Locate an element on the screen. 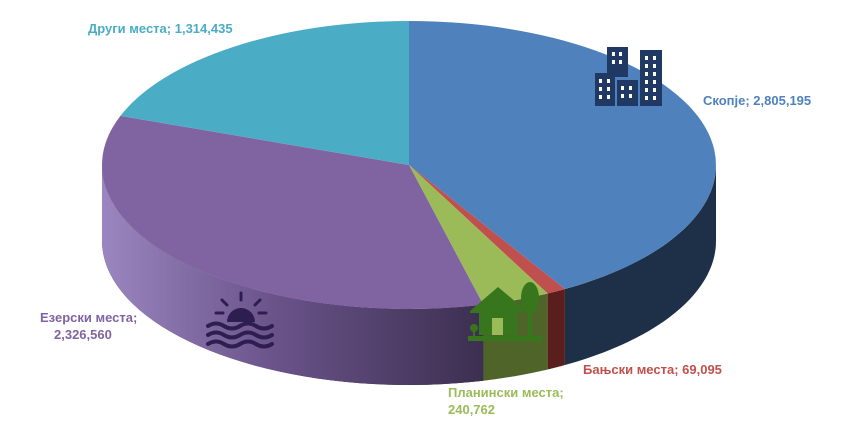  slice-label-skopje: Скопје; 2,805,195 is located at coordinates (757, 100).